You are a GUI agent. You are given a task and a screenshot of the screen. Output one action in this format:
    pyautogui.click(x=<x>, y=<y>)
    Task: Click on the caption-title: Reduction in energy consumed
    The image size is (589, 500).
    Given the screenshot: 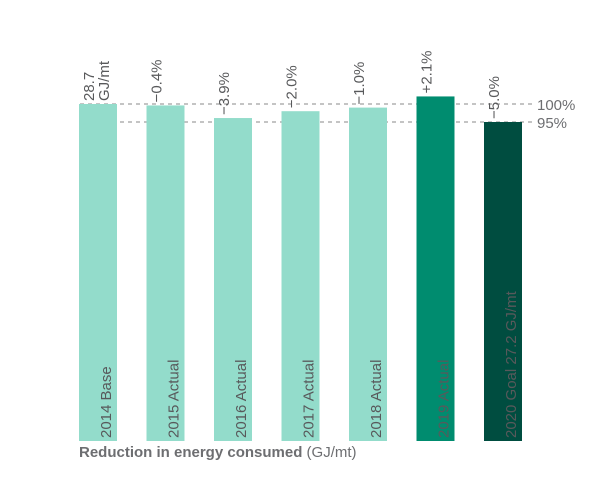 What is the action you would take?
    pyautogui.click(x=191, y=452)
    